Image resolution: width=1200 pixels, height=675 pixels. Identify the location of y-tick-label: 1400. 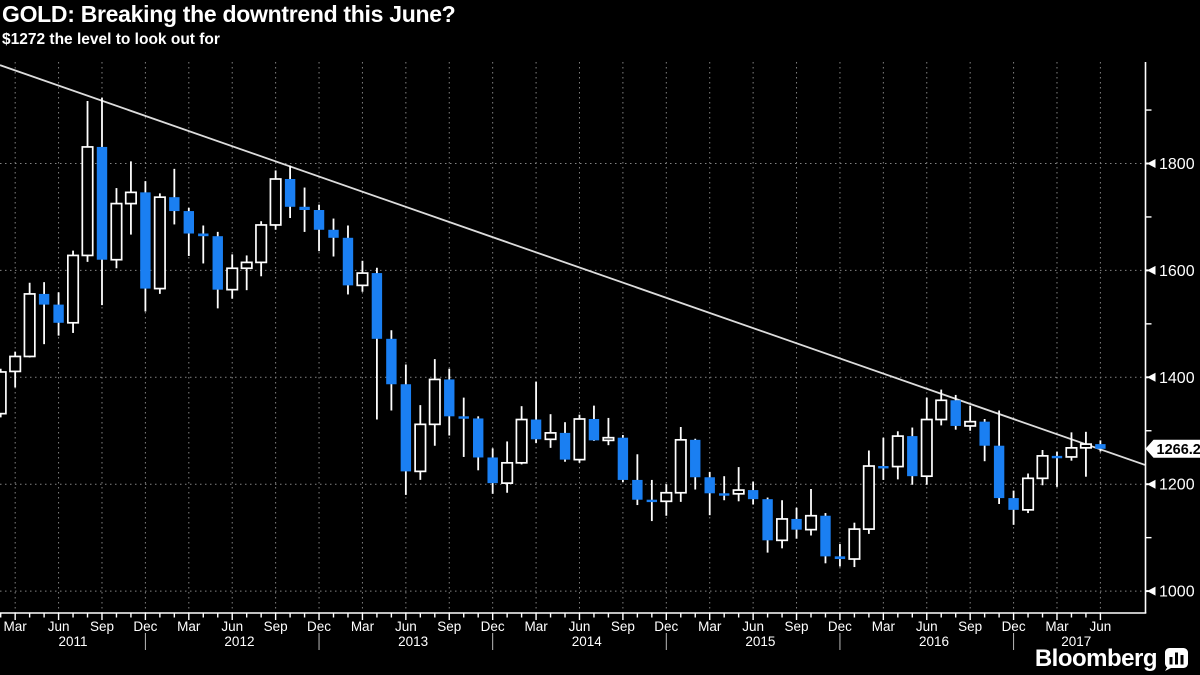
(1177, 378).